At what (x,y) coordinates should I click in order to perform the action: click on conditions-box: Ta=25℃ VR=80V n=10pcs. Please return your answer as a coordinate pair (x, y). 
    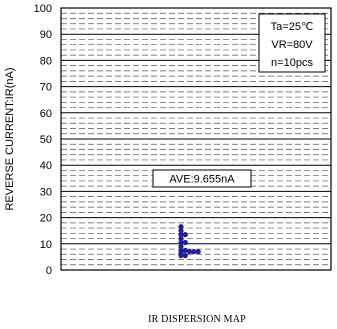
    Looking at the image, I should click on (292, 43).